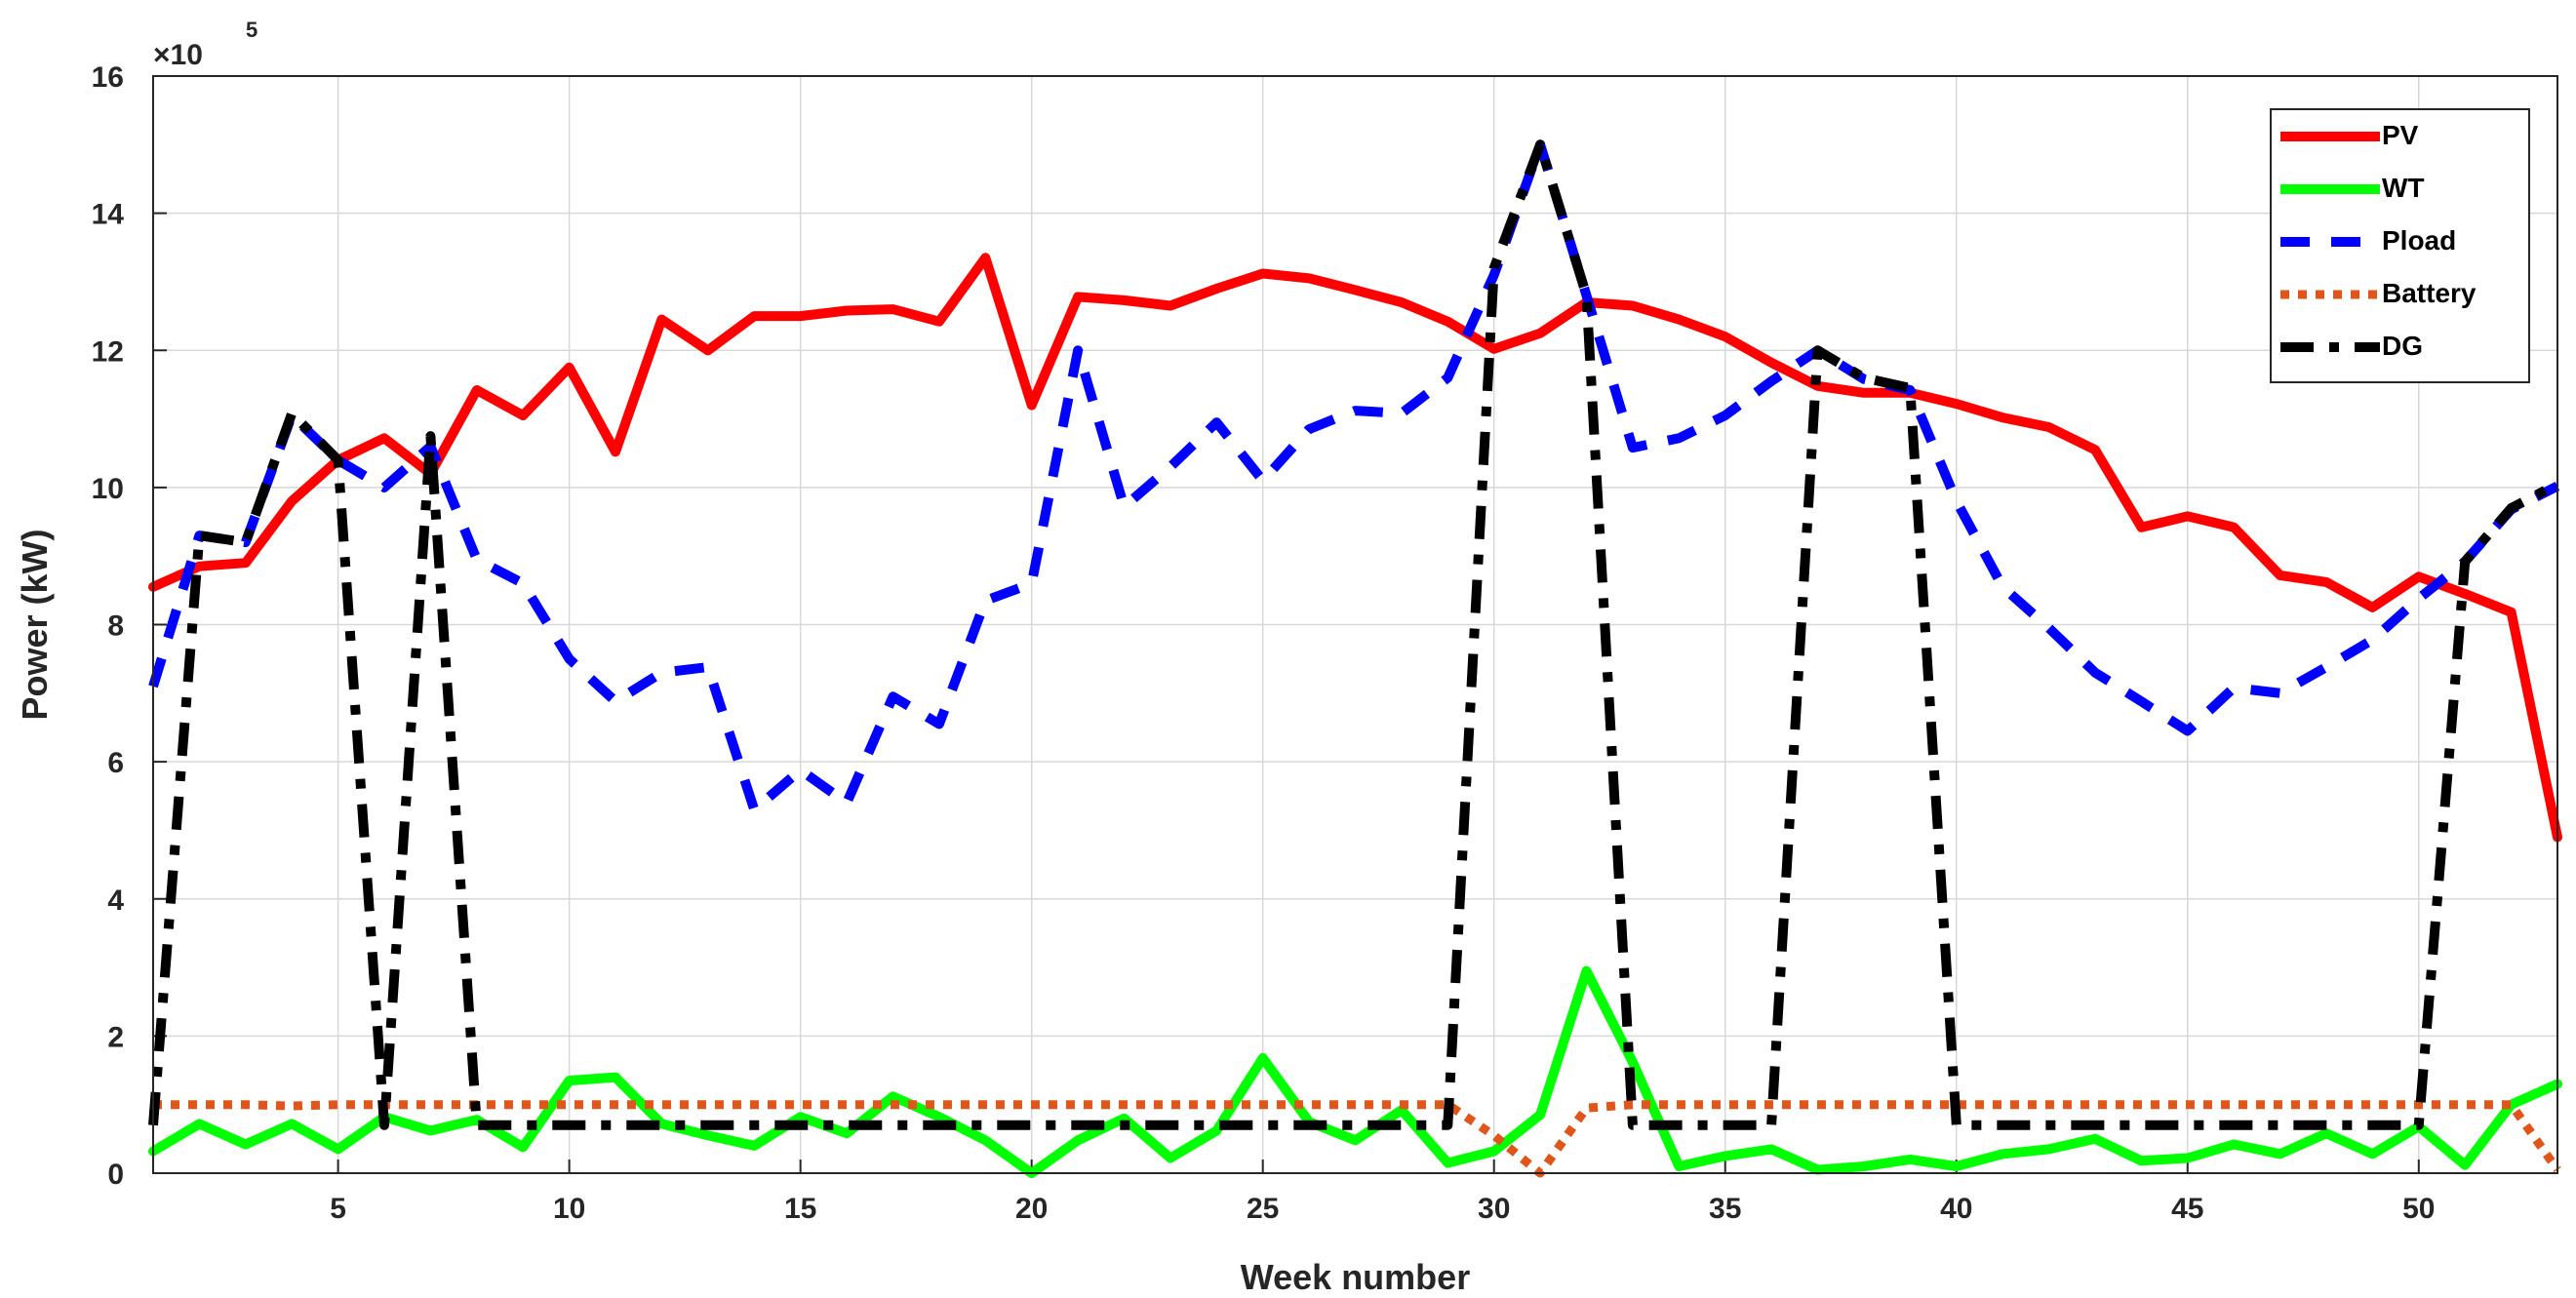 Image resolution: width=2576 pixels, height=1298 pixels. I want to click on legend-label-battery: Battery, so click(2429, 293).